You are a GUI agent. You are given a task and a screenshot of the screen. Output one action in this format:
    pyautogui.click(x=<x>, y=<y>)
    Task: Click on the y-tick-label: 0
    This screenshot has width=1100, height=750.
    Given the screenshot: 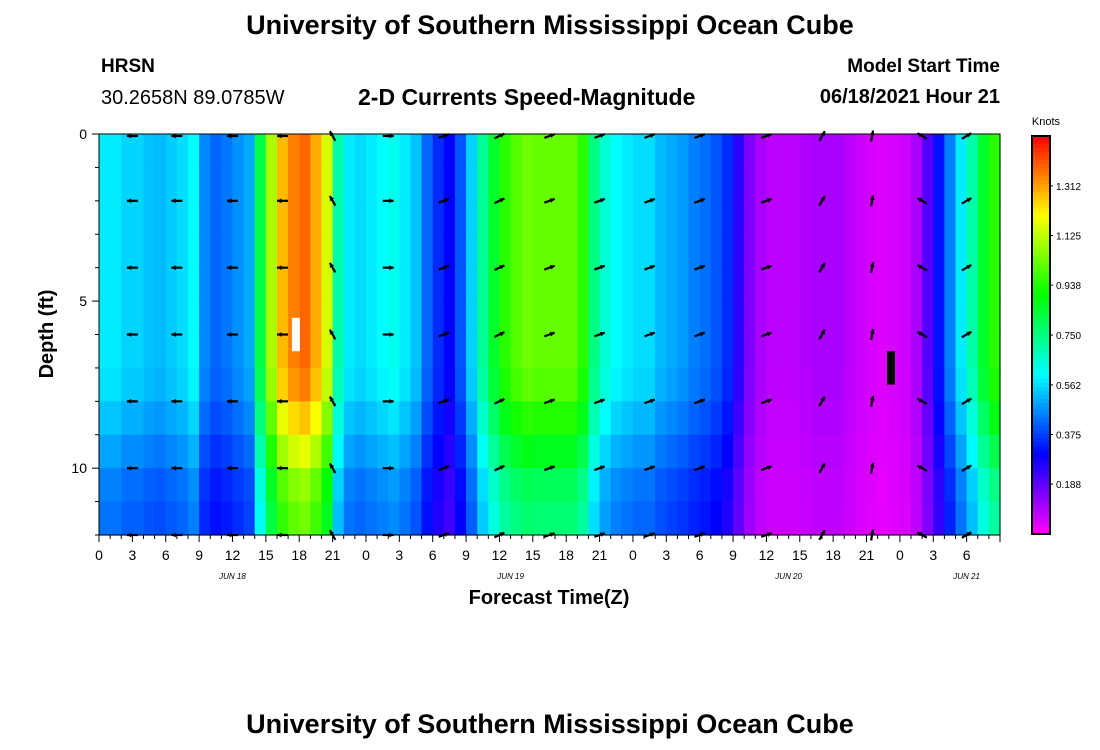 What is the action you would take?
    pyautogui.click(x=83, y=134)
    